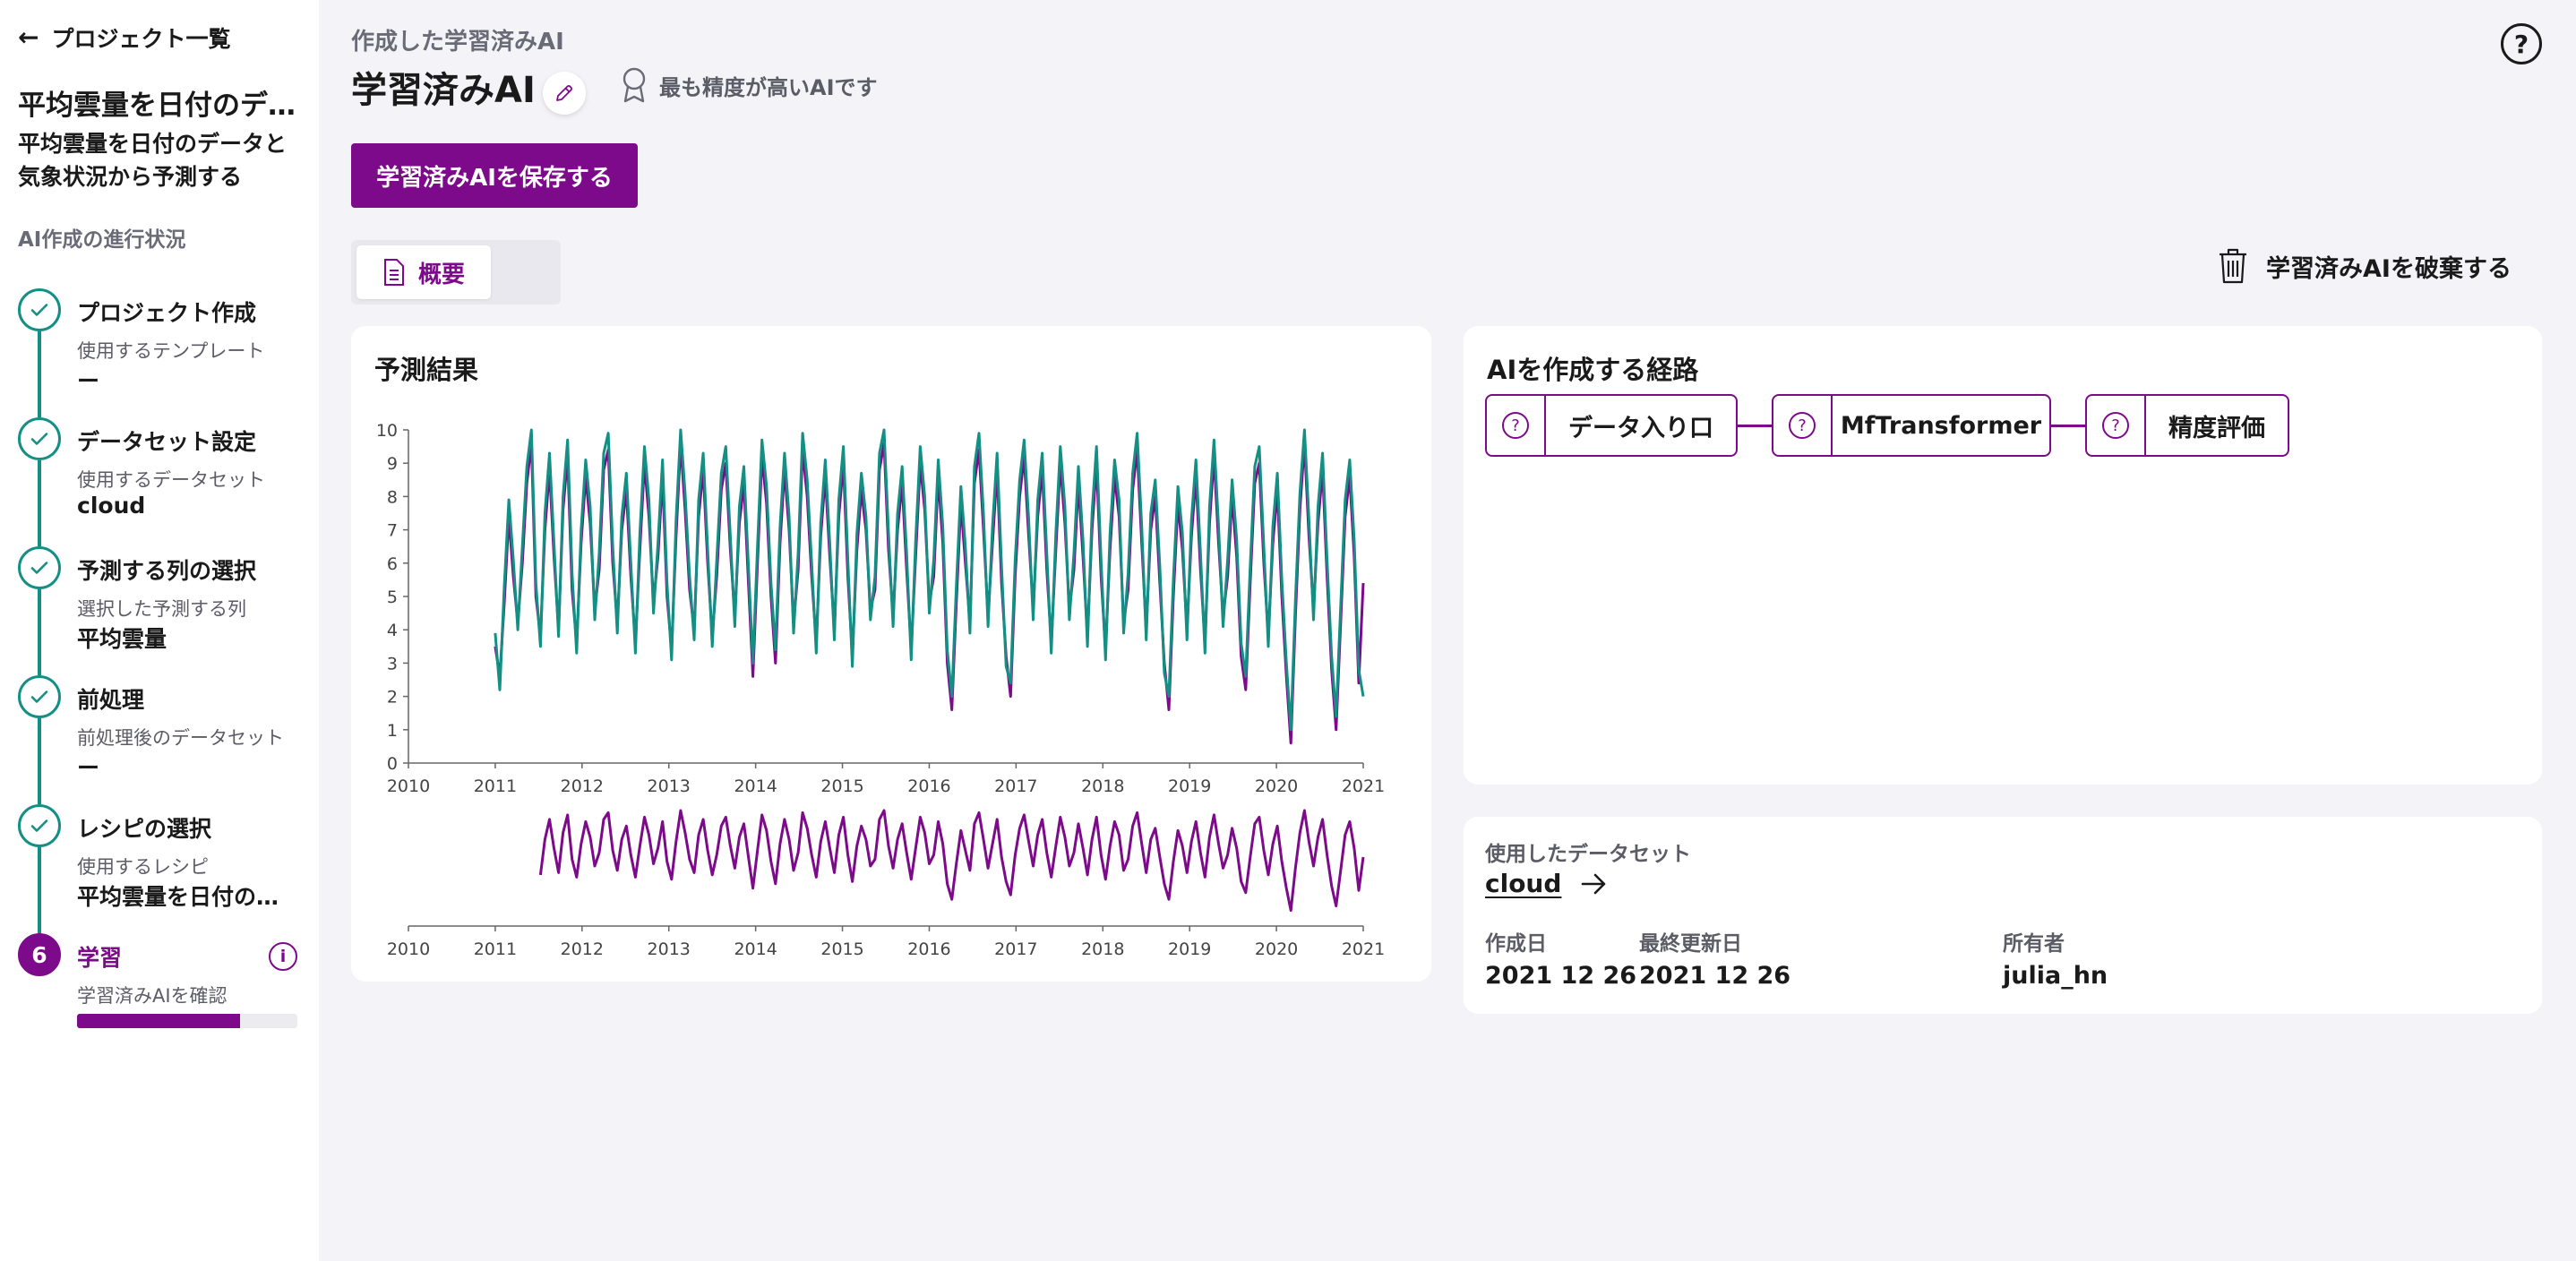  What do you see at coordinates (392, 564) in the screenshot?
I see `y-tick-label: 6` at bounding box center [392, 564].